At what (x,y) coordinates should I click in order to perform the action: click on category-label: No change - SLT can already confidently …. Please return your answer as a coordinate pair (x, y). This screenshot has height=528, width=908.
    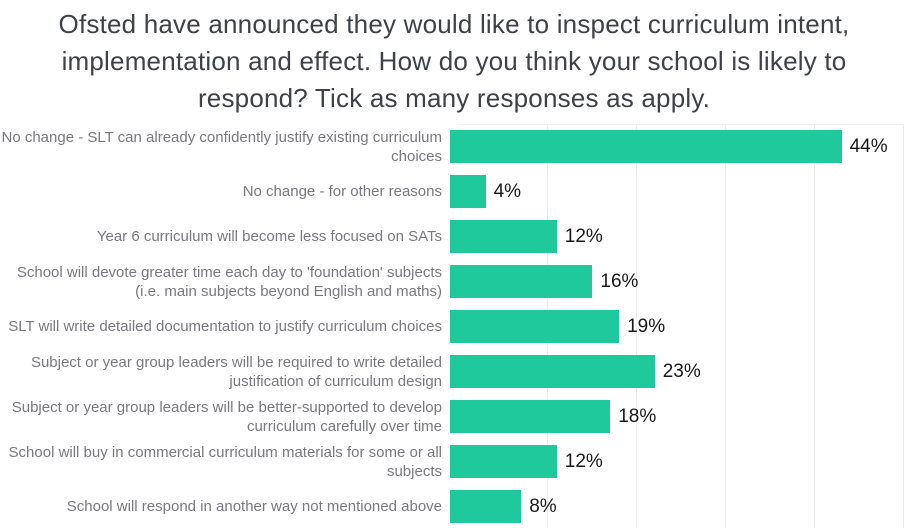
    Looking at the image, I should click on (222, 146).